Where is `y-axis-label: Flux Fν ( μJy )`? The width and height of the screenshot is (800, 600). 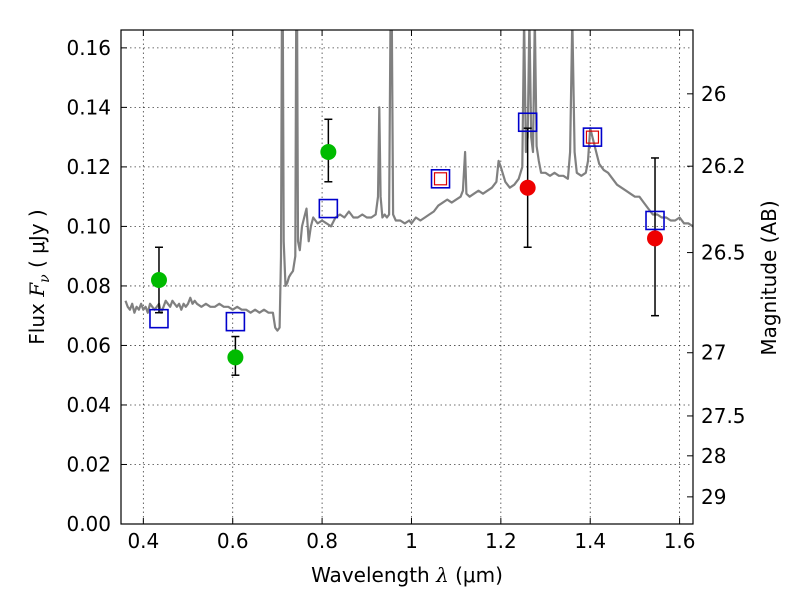 y-axis-label: Flux Fν ( μJy ) is located at coordinates (39, 276).